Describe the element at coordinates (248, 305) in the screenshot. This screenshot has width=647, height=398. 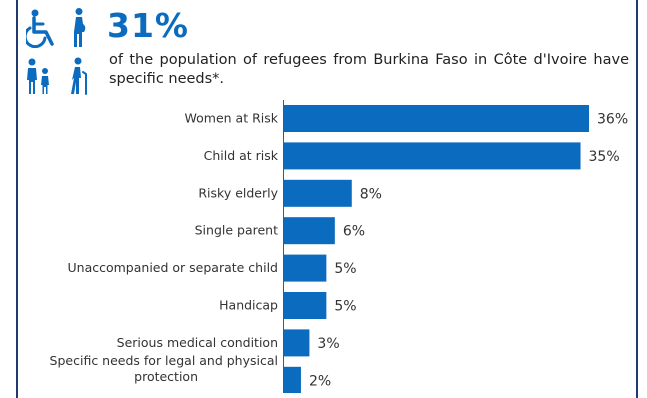
I see `category-label-5: Handicap` at that location.